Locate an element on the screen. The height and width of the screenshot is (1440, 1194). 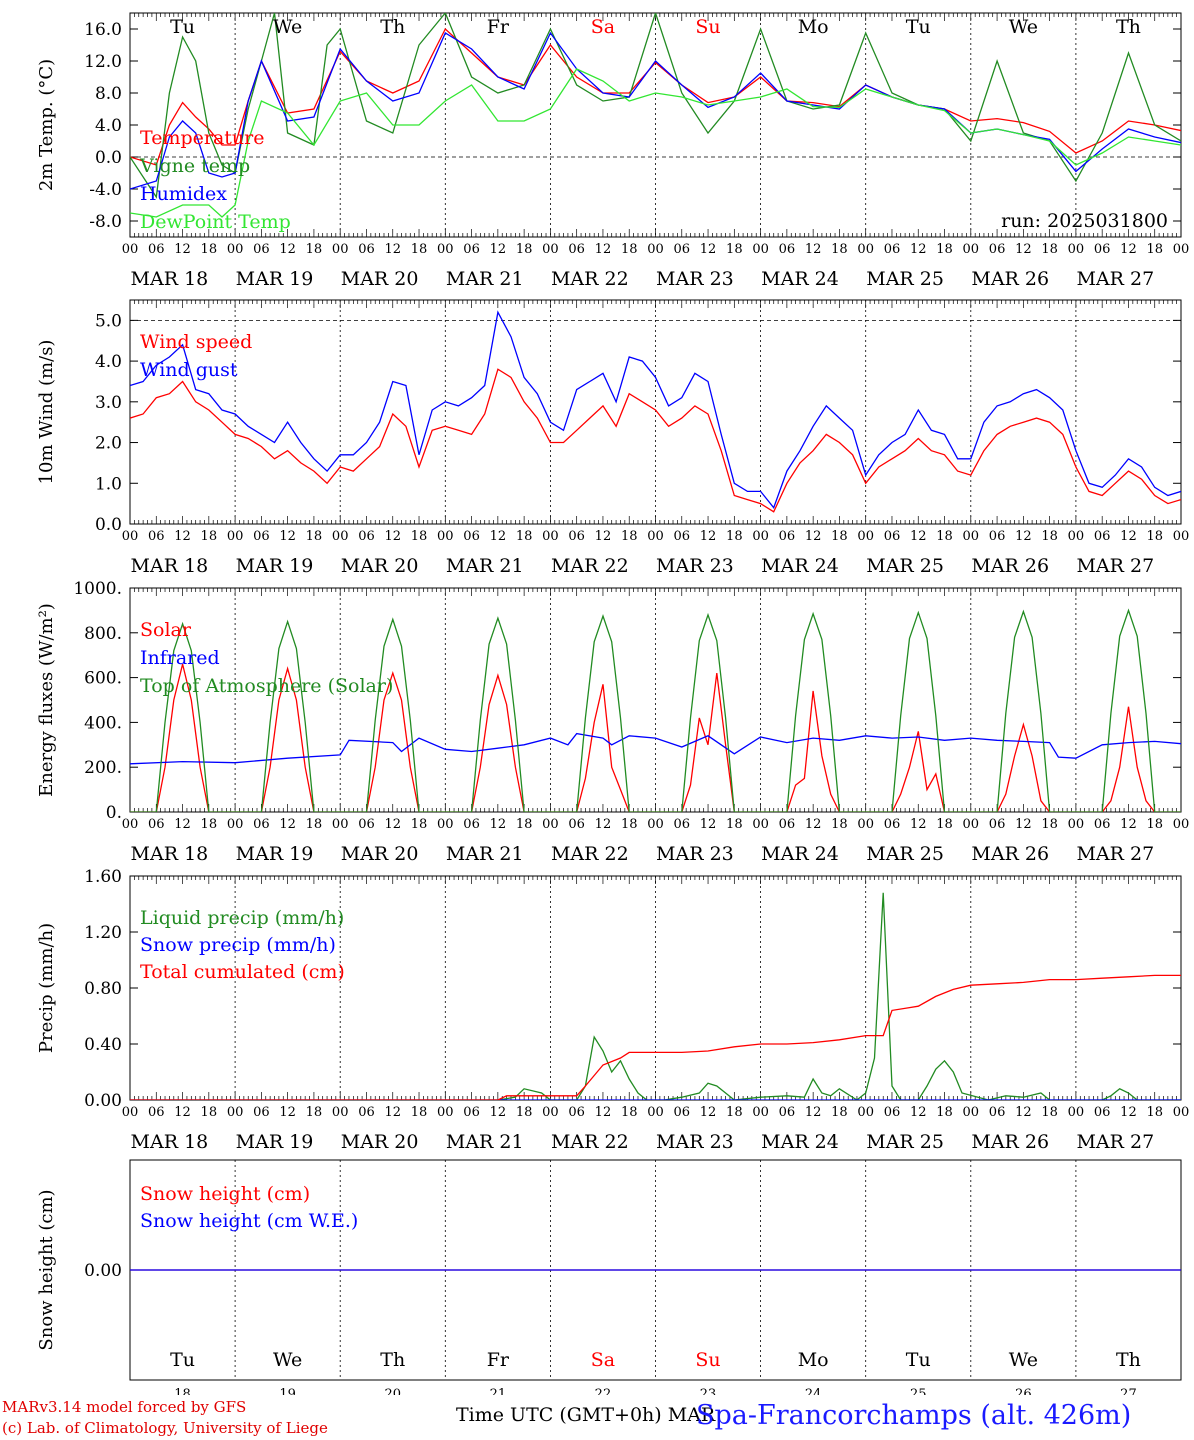
date-label: MAR 22 is located at coordinates (590, 566).